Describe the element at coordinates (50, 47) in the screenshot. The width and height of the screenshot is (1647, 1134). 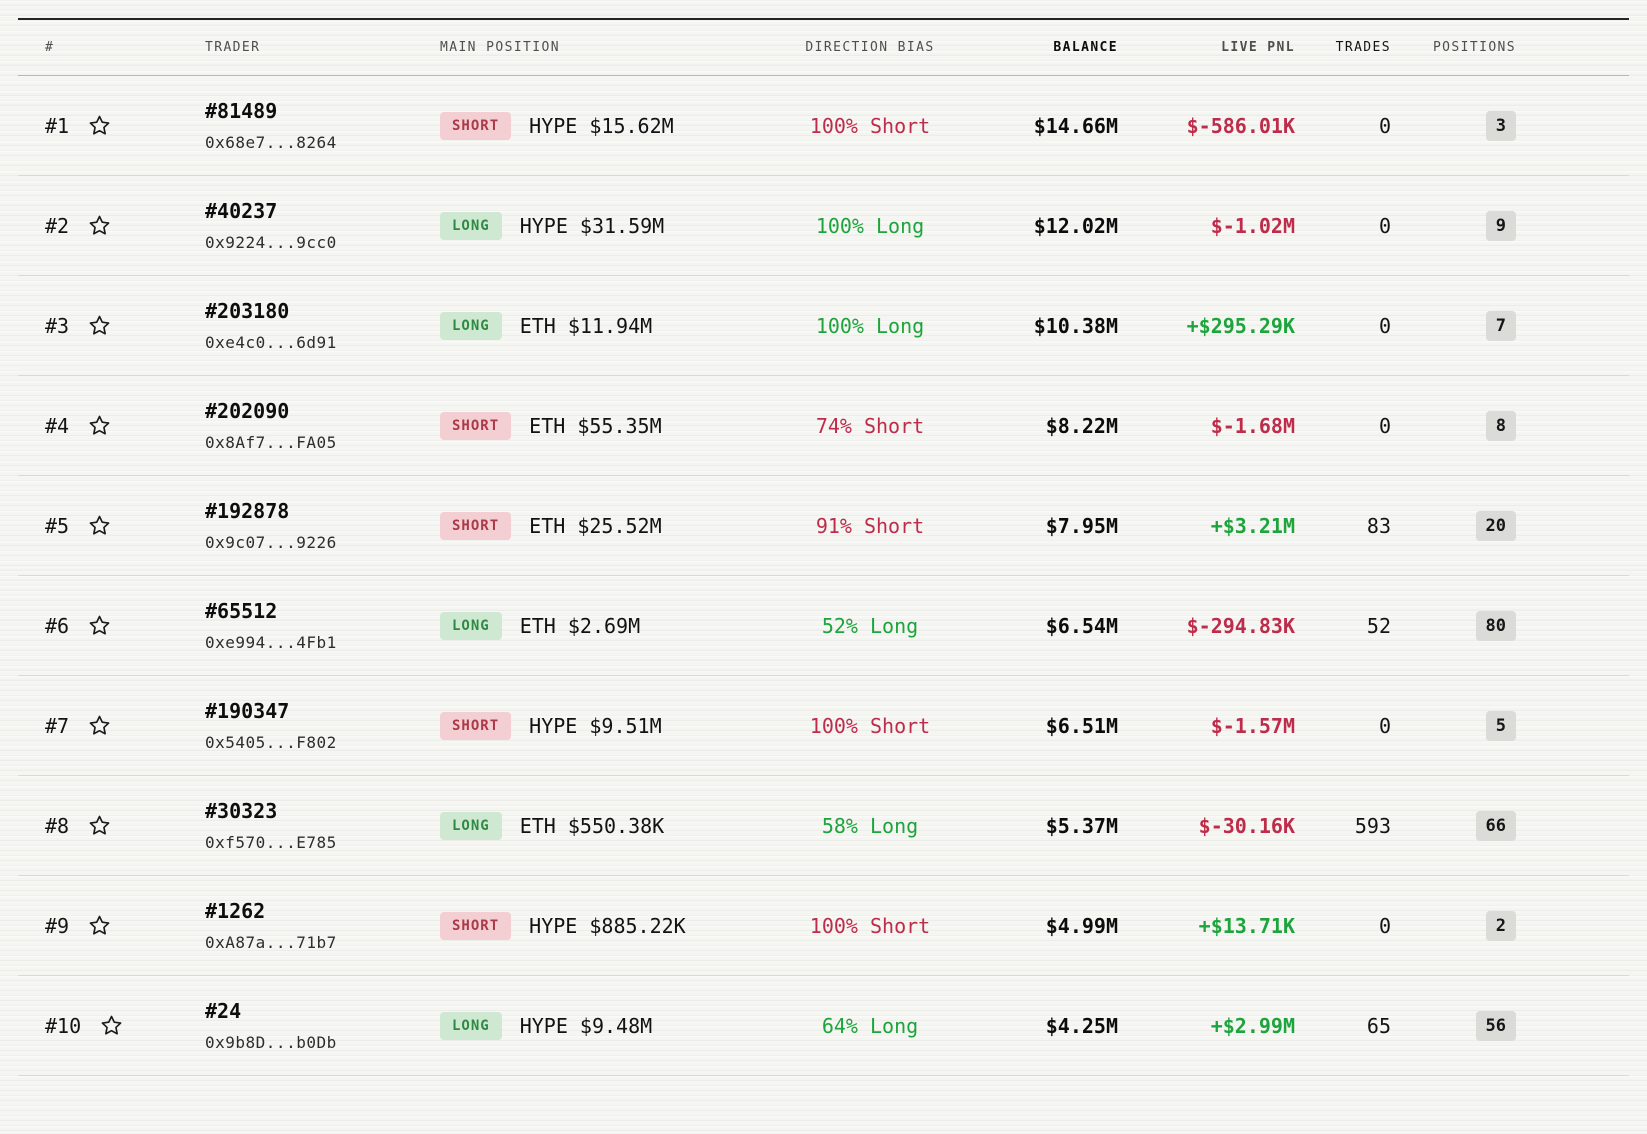
I see `col-header-rank: #` at that location.